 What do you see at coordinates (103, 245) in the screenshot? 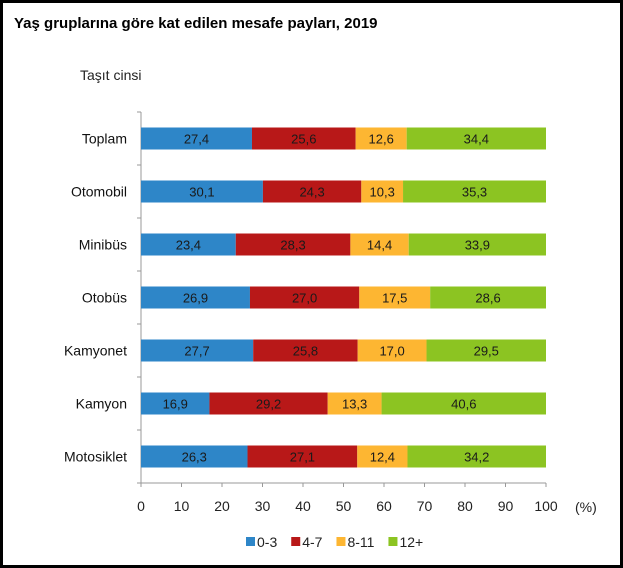
I see `category-label: Minibüs` at bounding box center [103, 245].